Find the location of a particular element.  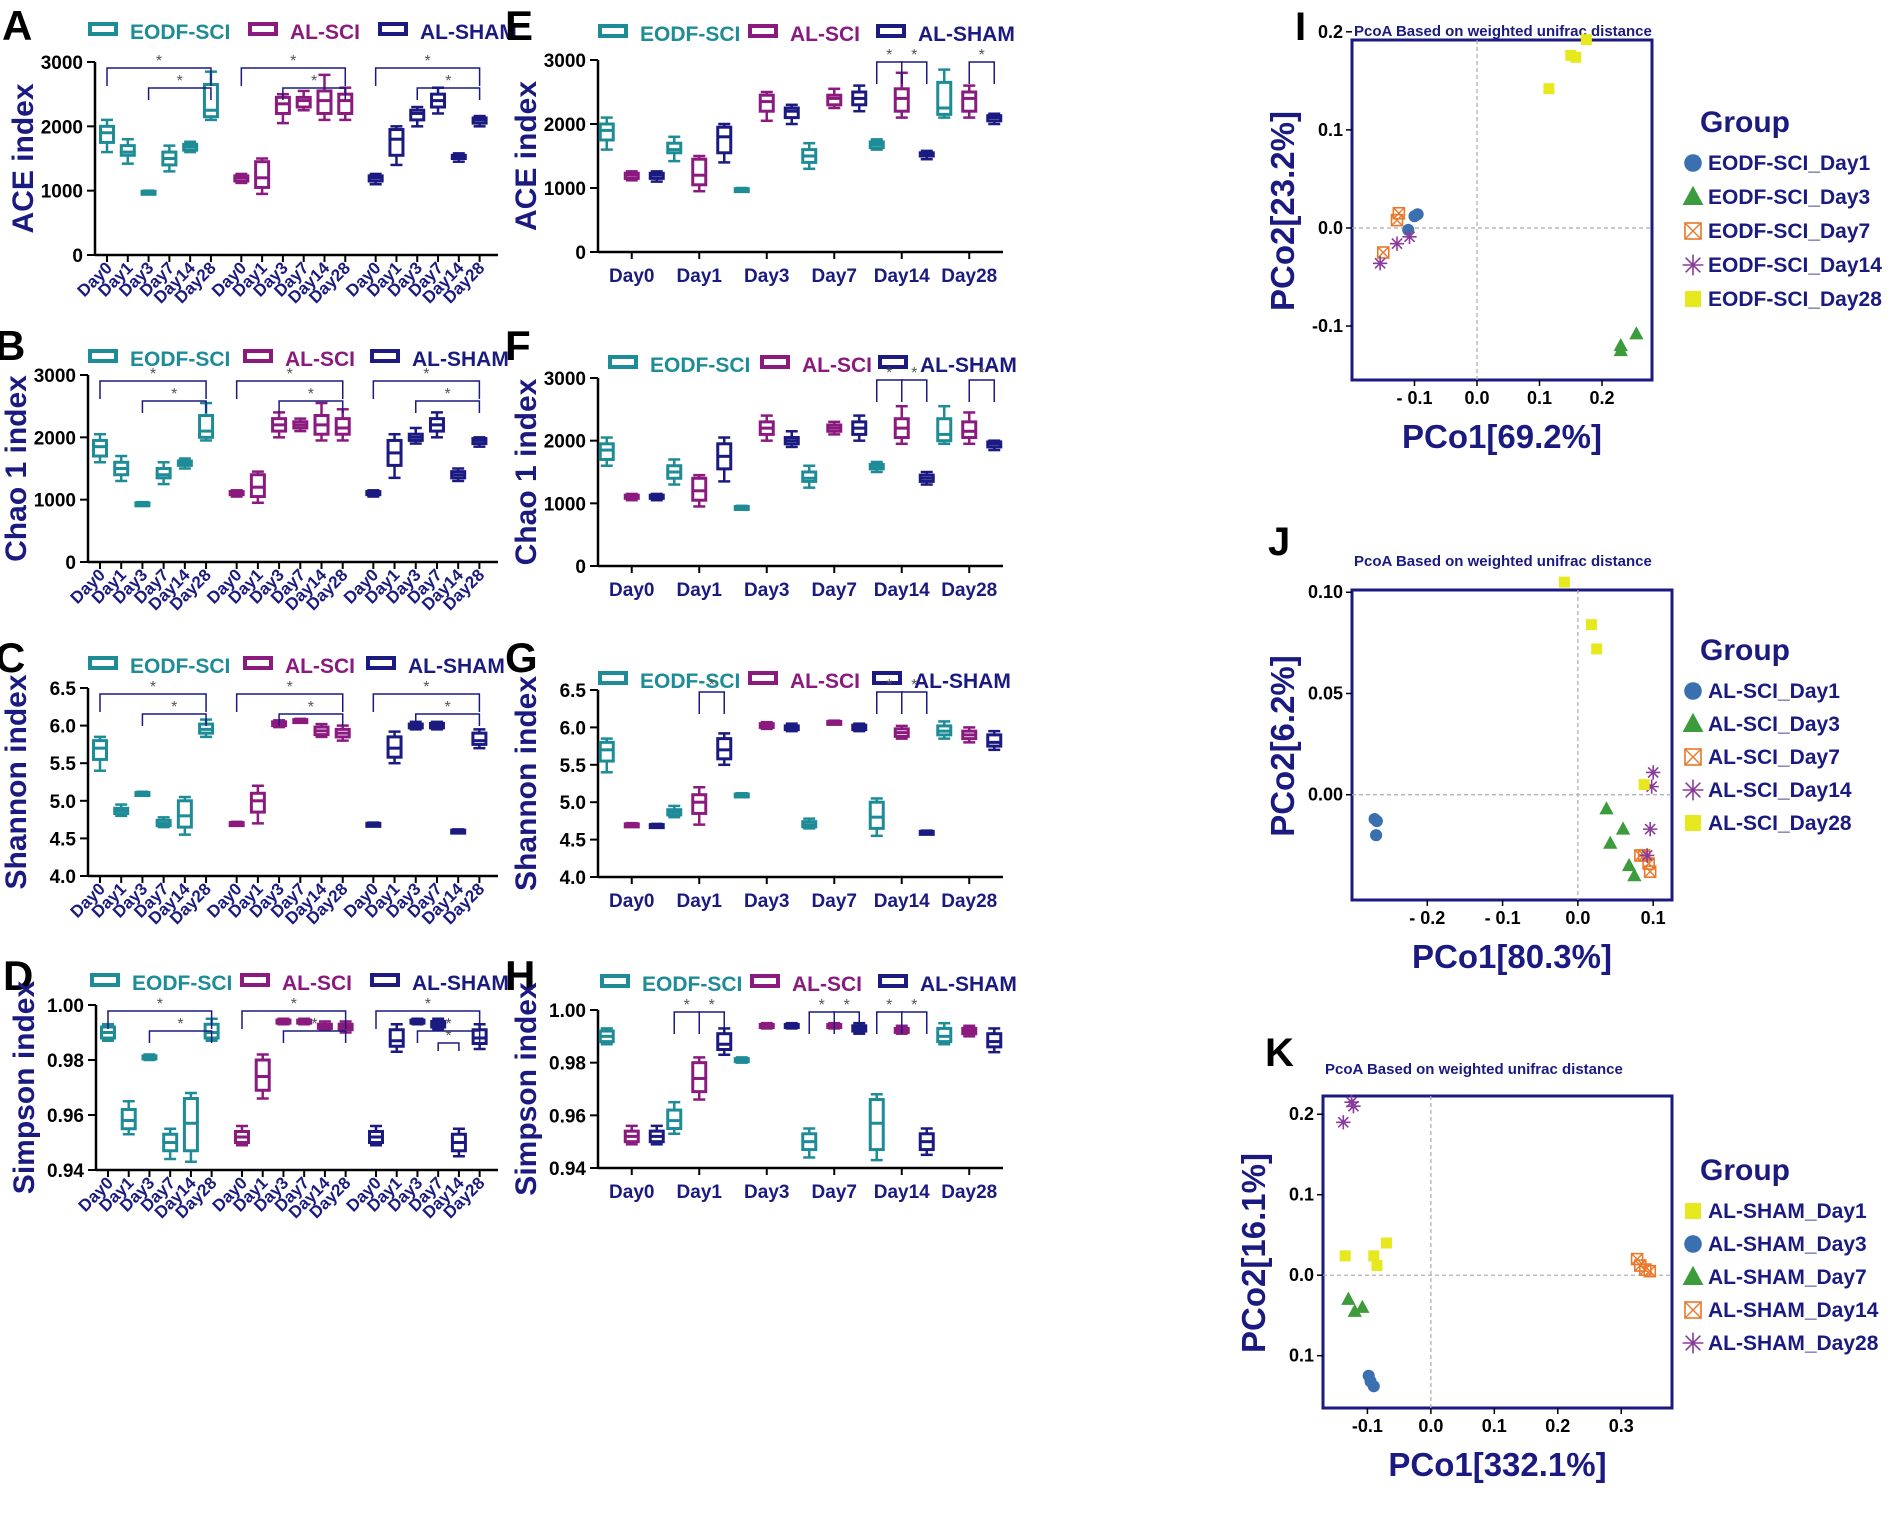

panel-letter: G is located at coordinates (521, 657).